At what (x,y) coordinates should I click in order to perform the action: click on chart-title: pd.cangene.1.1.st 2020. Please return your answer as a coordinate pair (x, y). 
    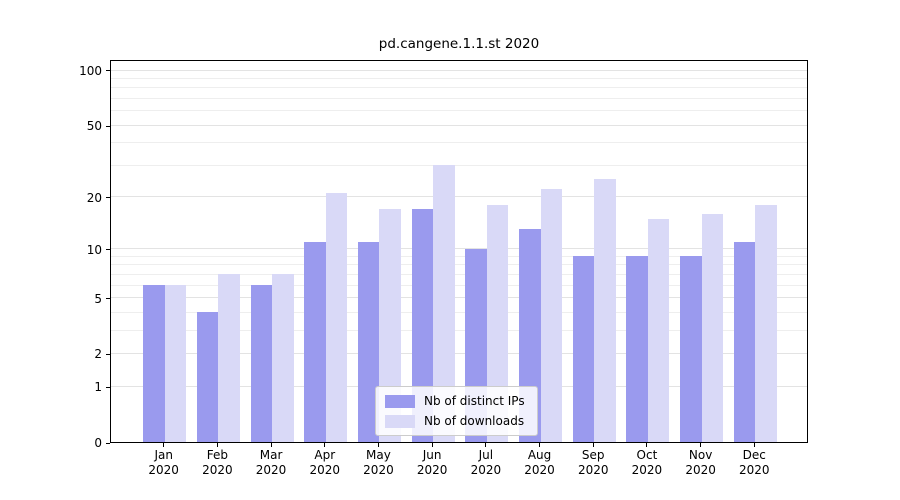
    Looking at the image, I should click on (459, 44).